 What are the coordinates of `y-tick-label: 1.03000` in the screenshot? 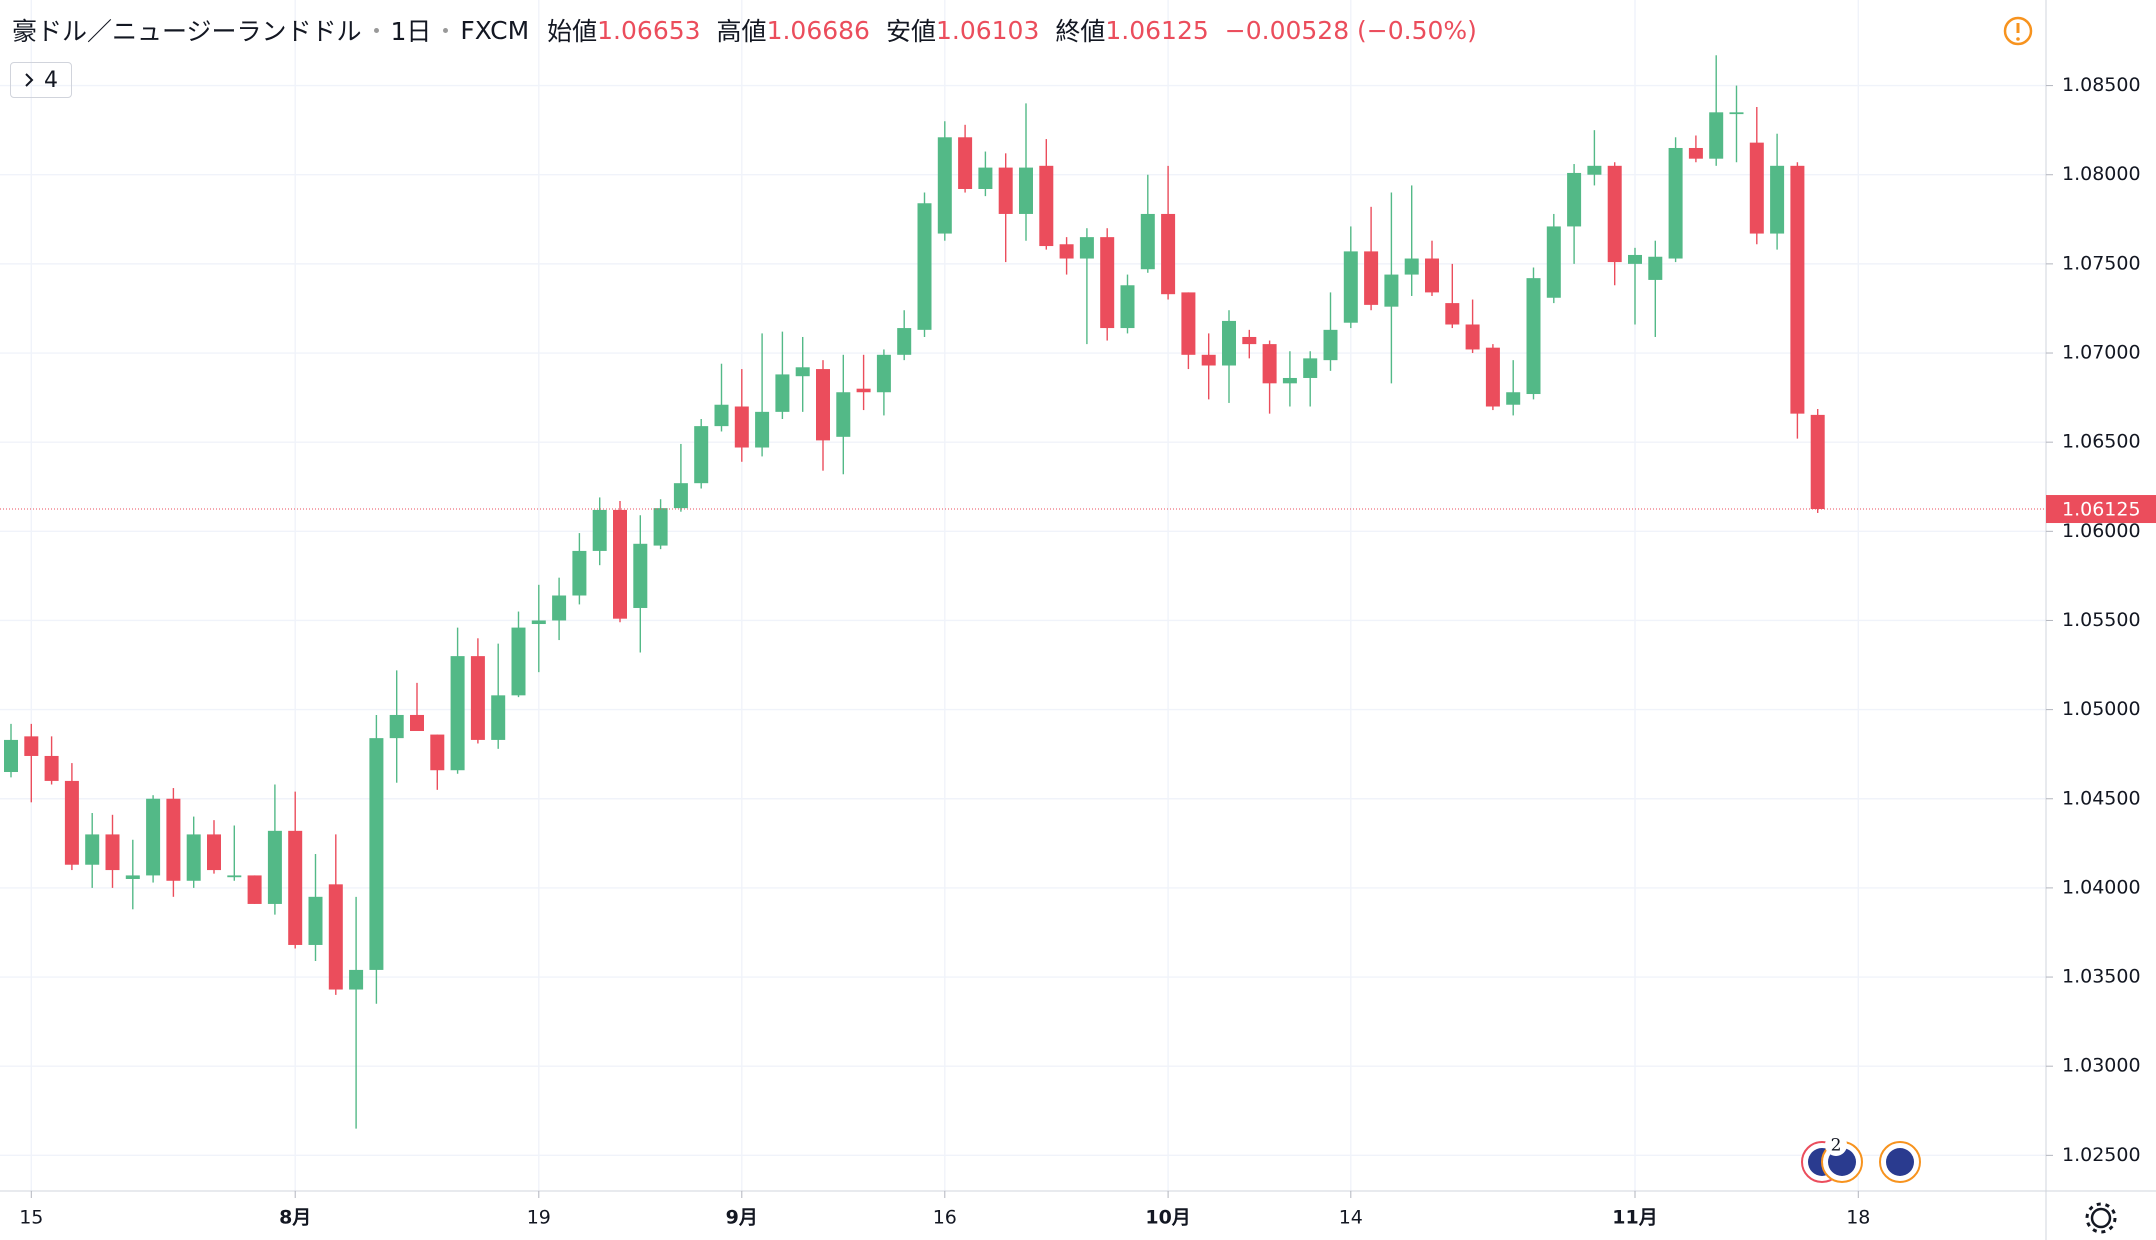 It's located at (2101, 1066).